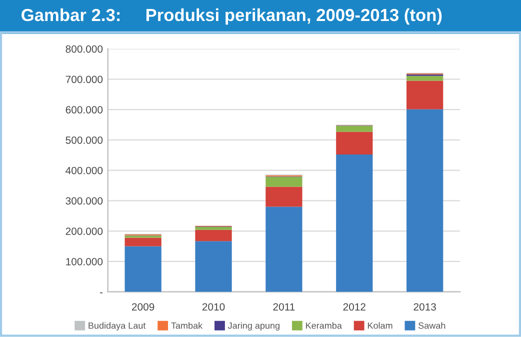 The image size is (521, 337). I want to click on x-tick-label: 2011, so click(284, 307).